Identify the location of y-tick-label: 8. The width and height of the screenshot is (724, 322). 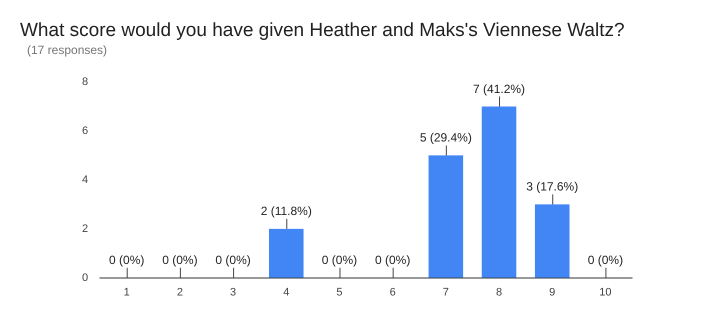
(85, 82).